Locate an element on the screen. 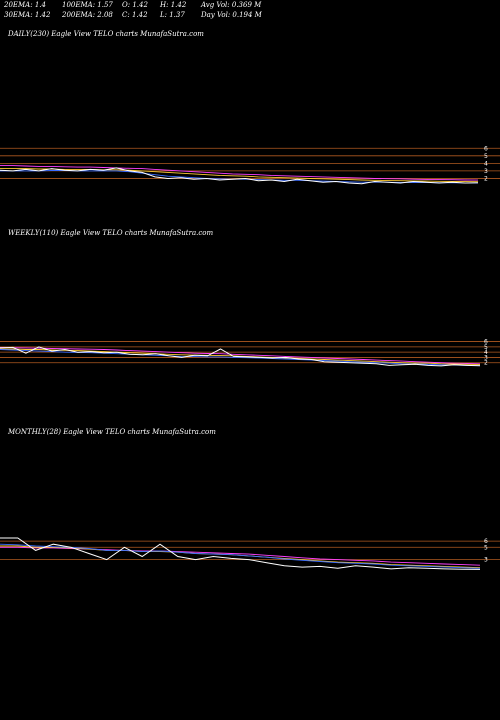 This screenshot has height=720, width=500. monthly-chart: 65 3 is located at coordinates (250, 553).